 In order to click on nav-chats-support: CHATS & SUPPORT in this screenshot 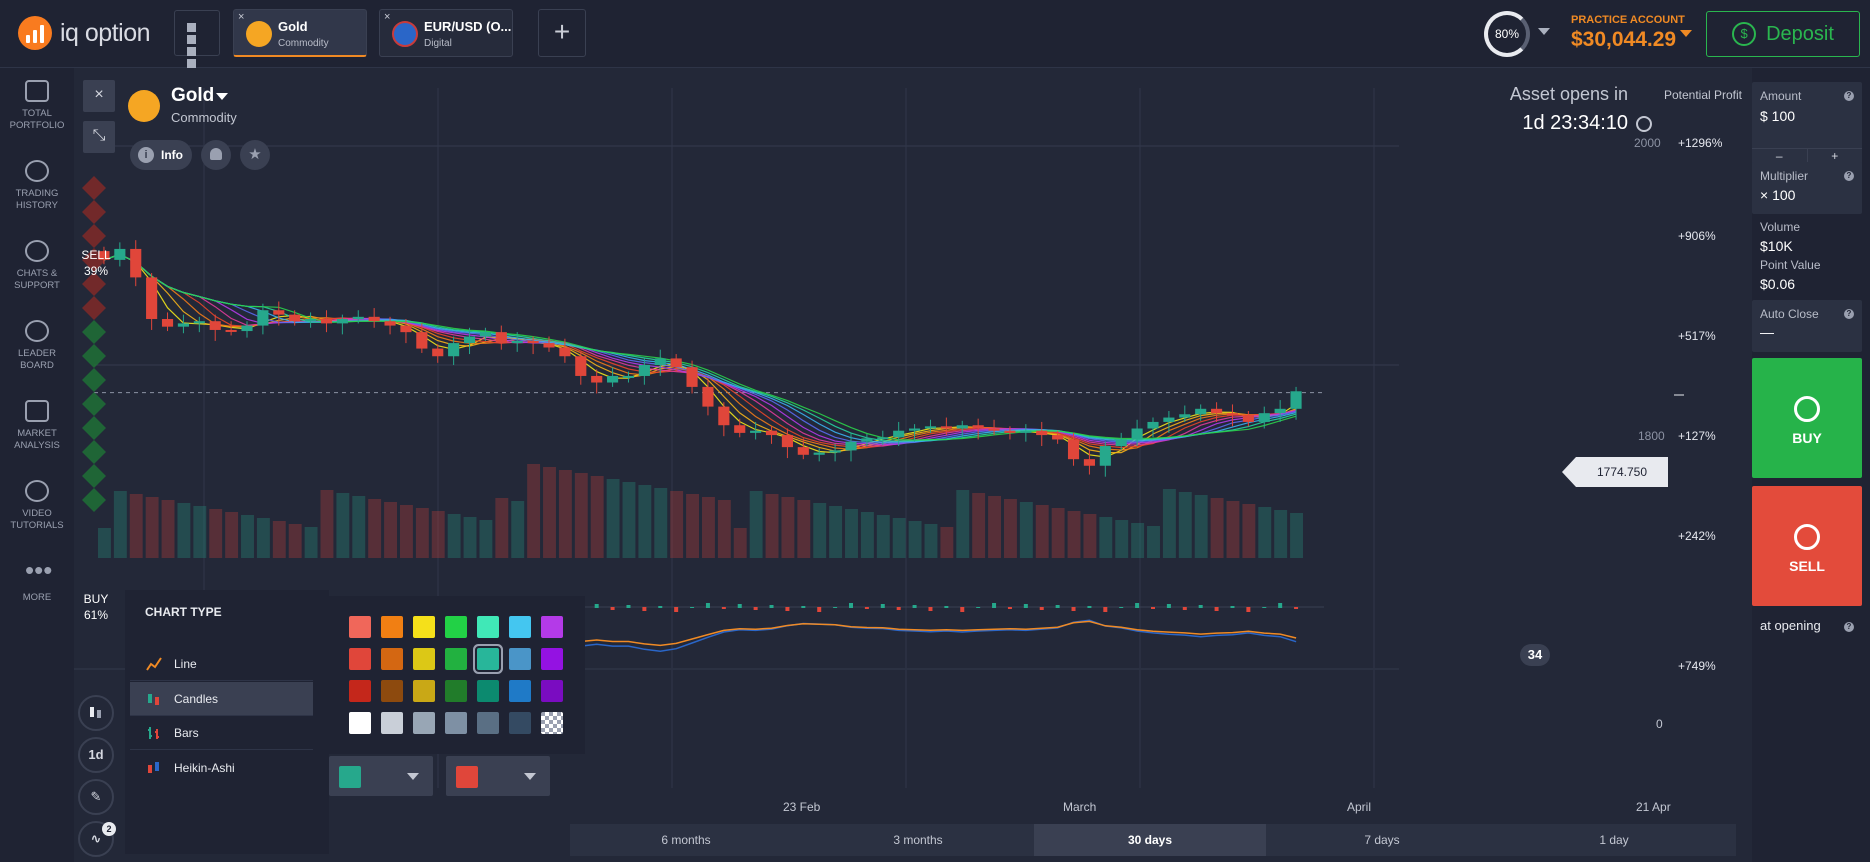, I will do `click(37, 266)`.